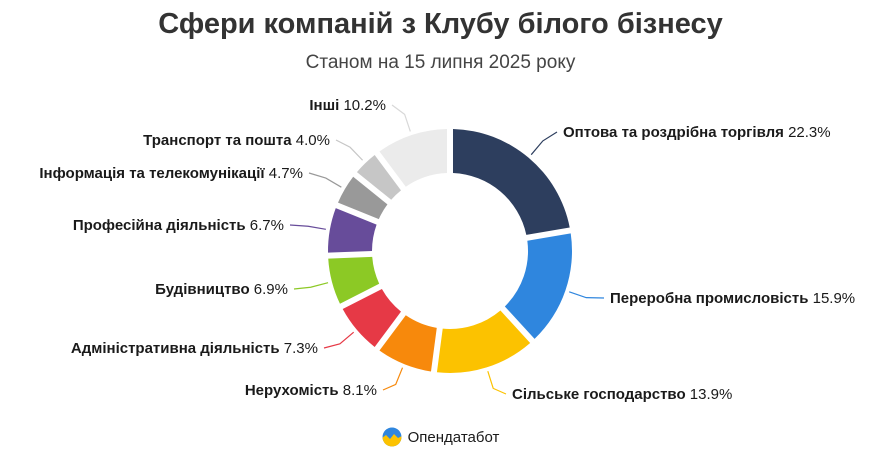 The width and height of the screenshot is (881, 459). I want to click on slice-label-value: 8.1%, so click(360, 390).